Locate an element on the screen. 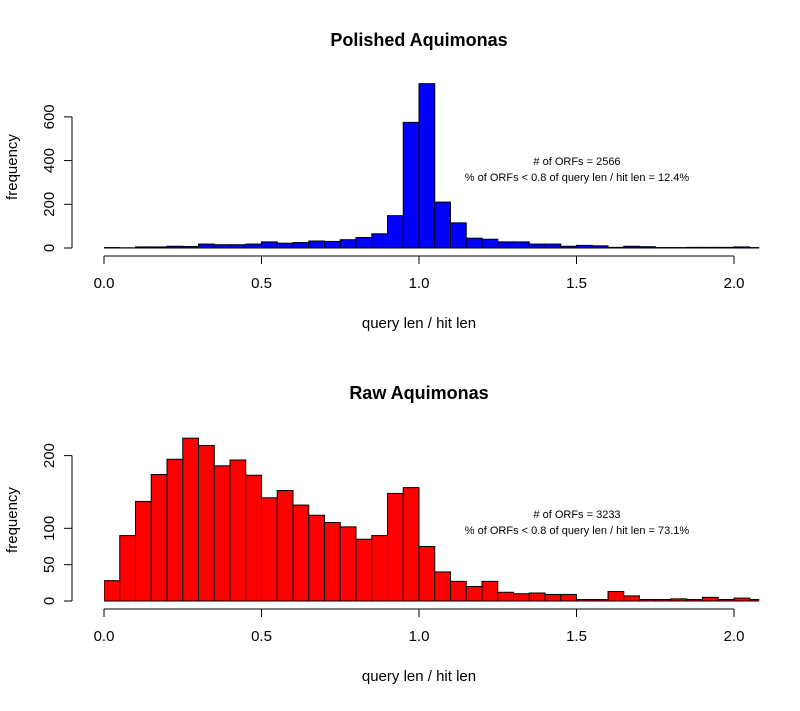 This screenshot has height=711, width=800. annotation: # of ORFs = 3233 is located at coordinates (576, 515).